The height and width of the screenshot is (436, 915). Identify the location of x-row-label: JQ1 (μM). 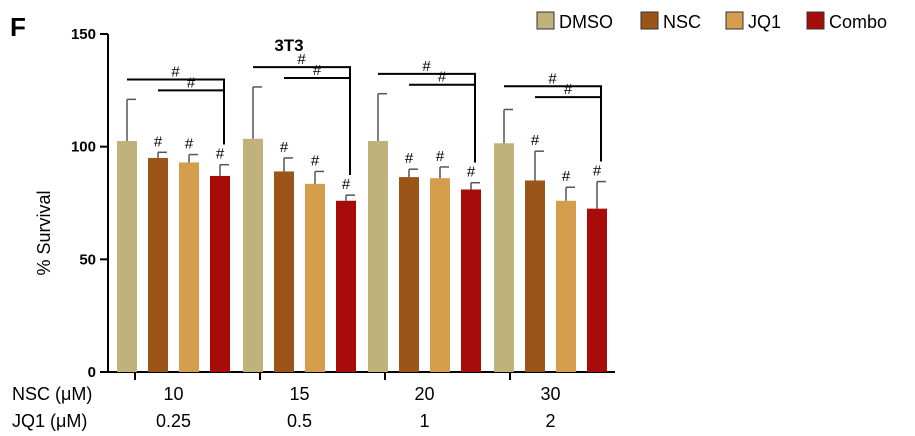
(49, 421).